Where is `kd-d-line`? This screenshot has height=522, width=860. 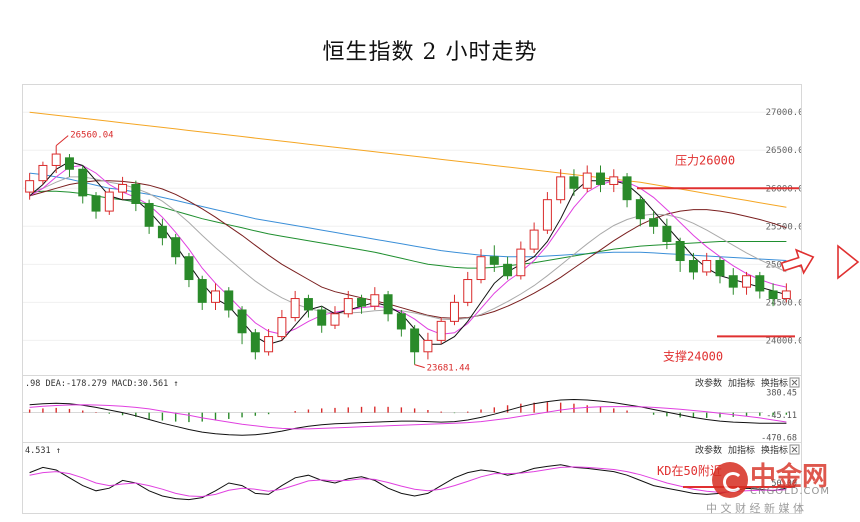
kd-d-line is located at coordinates (408, 482).